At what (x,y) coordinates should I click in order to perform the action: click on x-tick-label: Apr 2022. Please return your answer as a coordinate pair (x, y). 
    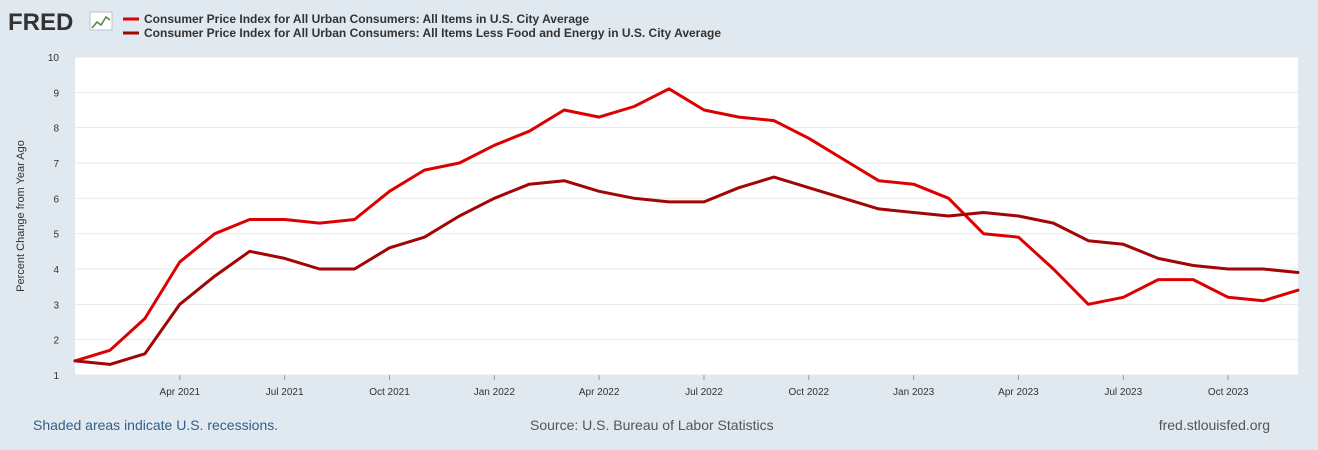
    Looking at the image, I should click on (599, 392).